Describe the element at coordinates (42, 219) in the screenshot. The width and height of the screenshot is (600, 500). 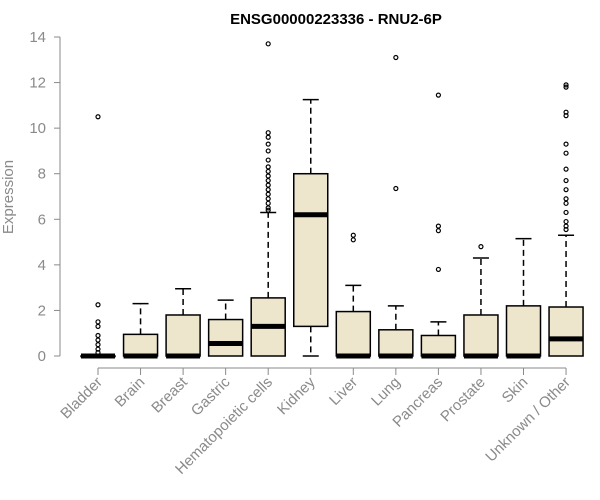
I see `y-tick-label: 6` at that location.